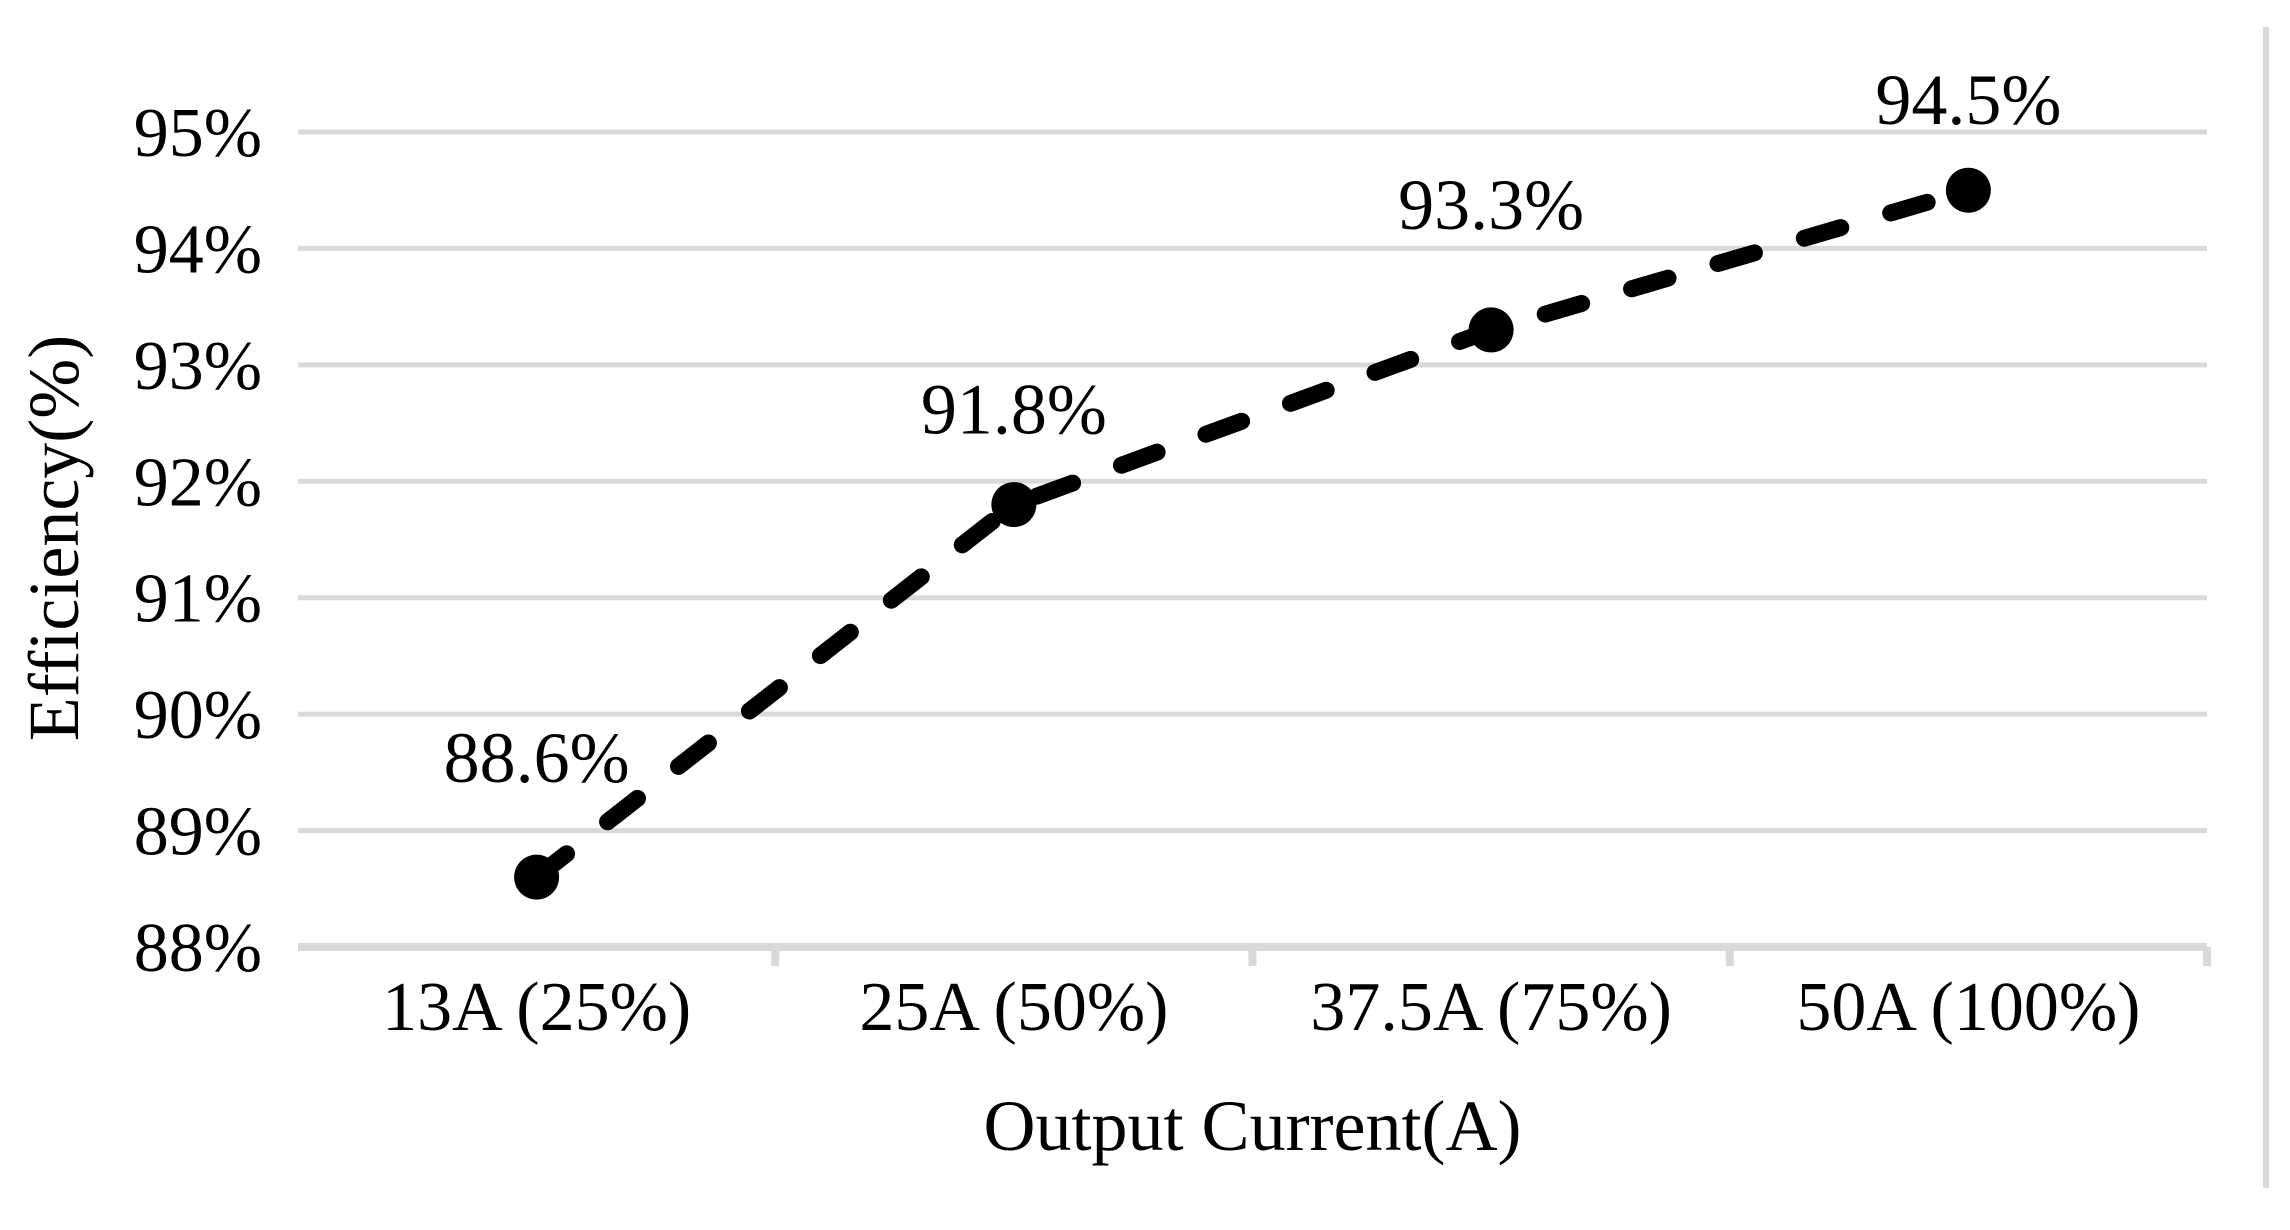 Image resolution: width=2290 pixels, height=1230 pixels. Describe the element at coordinates (198, 599) in the screenshot. I see `y-tick-label: 91%` at that location.